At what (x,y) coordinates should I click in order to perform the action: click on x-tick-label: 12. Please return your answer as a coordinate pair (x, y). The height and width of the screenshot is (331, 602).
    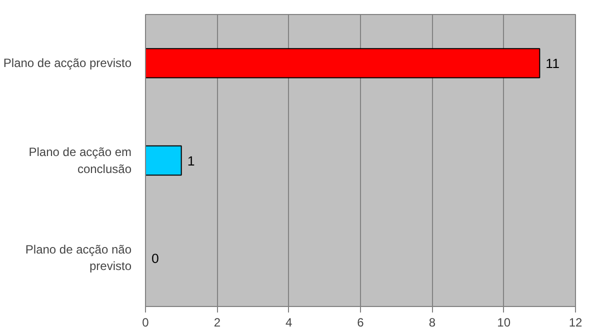
    Looking at the image, I should click on (575, 323).